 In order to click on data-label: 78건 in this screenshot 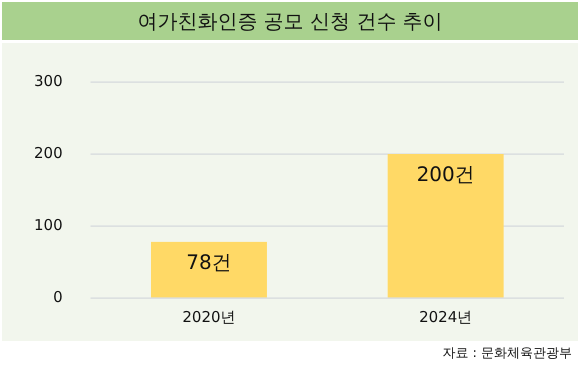, I will do `click(209, 262)`.